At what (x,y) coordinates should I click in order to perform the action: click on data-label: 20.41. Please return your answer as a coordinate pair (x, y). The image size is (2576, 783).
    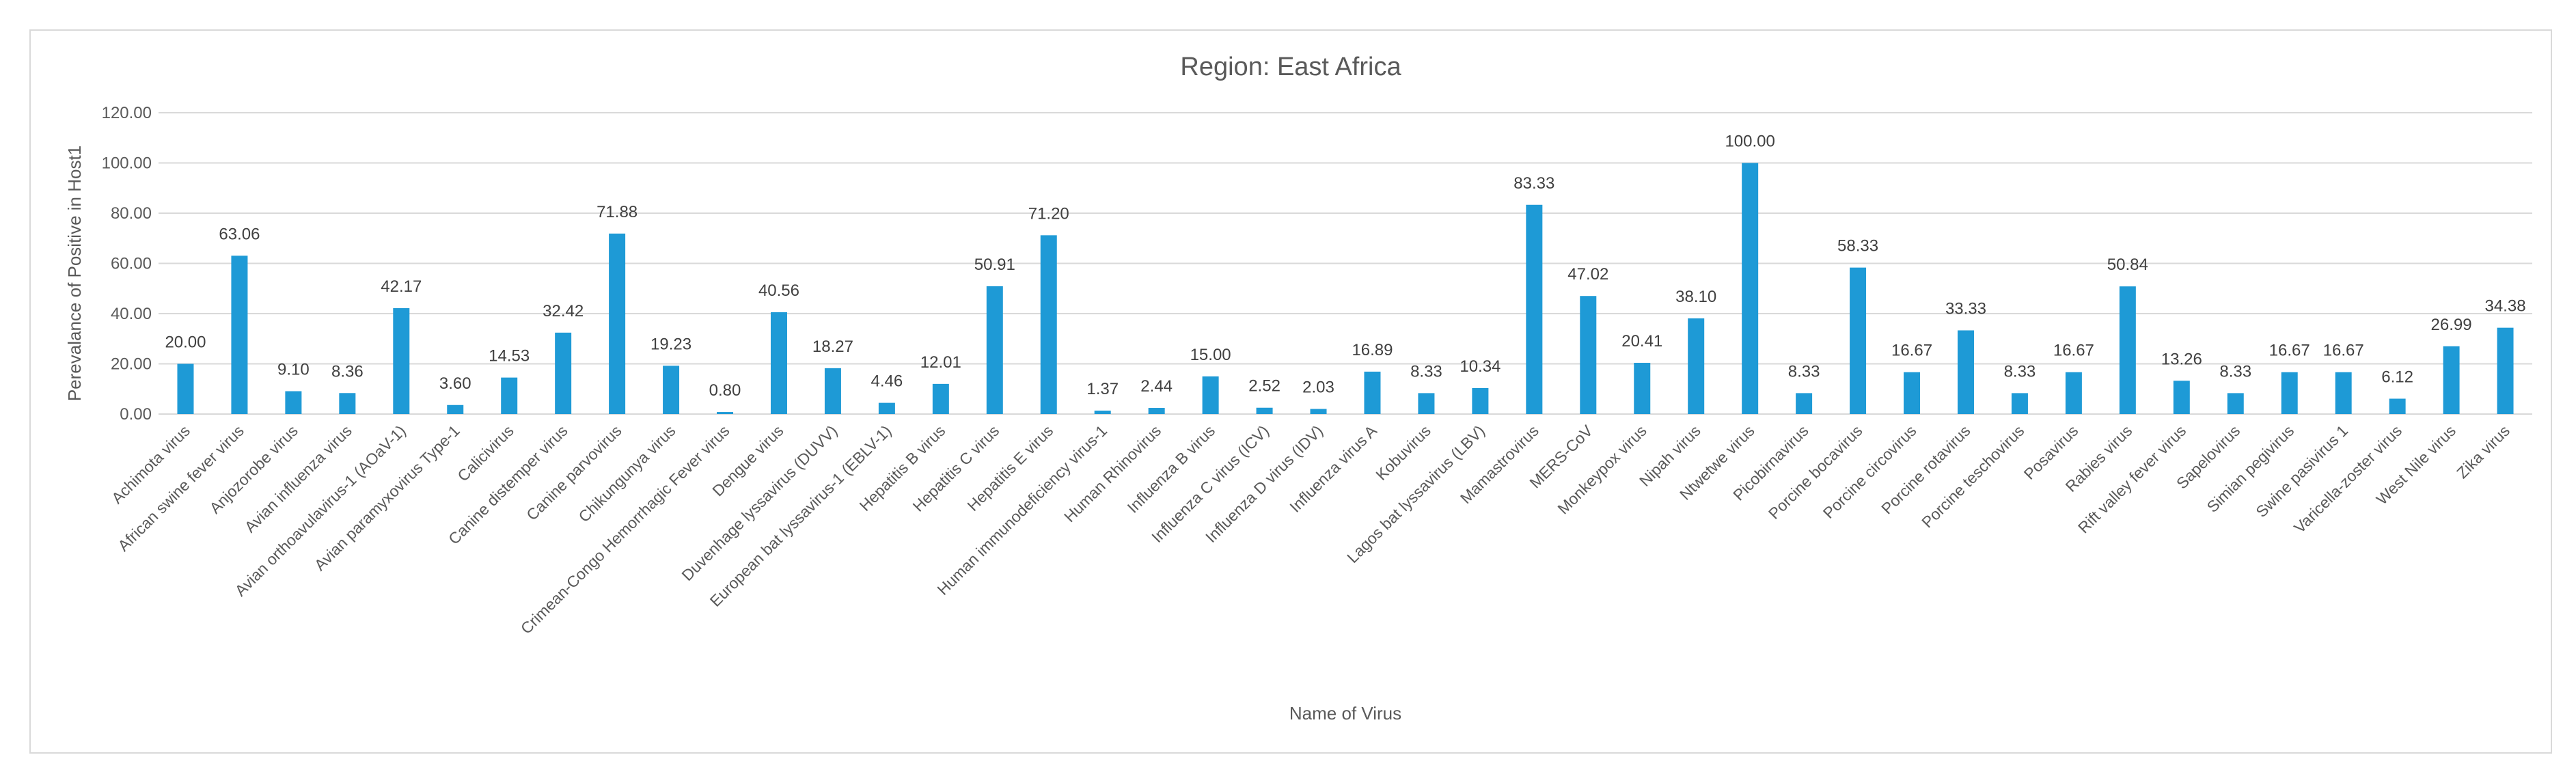
    Looking at the image, I should click on (1641, 341).